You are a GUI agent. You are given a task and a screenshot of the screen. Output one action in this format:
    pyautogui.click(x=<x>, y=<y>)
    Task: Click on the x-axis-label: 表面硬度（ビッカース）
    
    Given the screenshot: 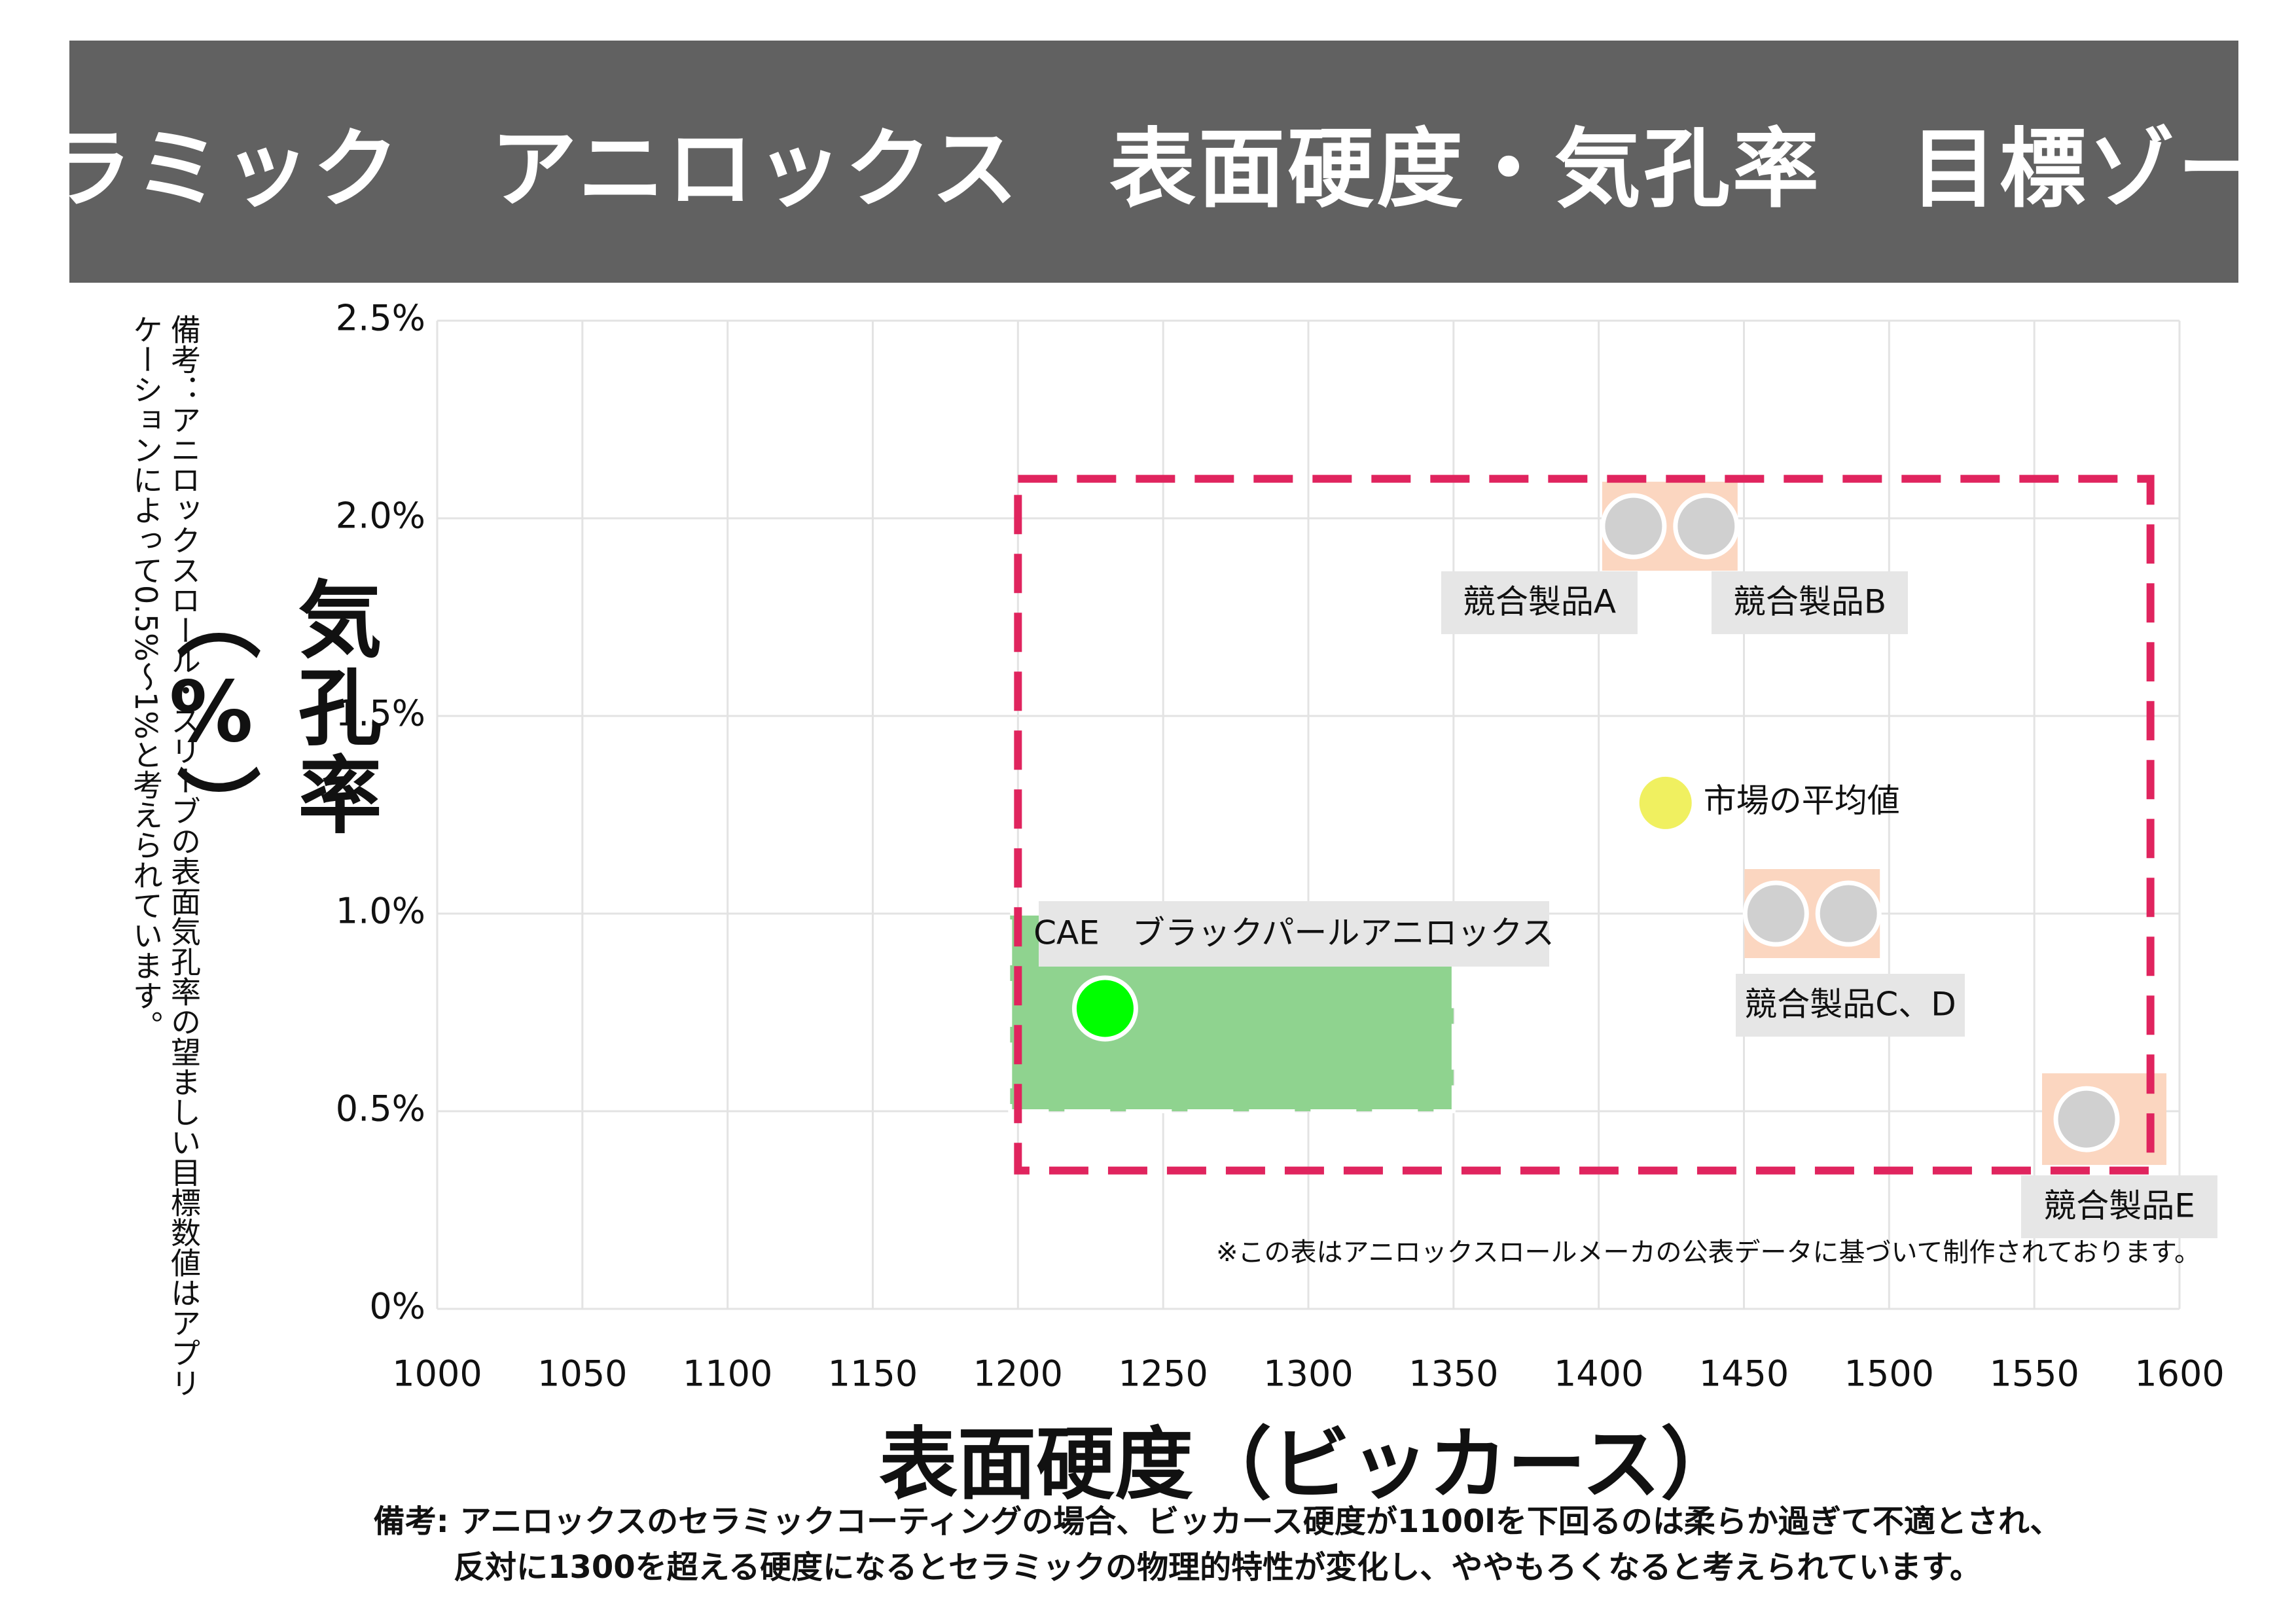 What is the action you would take?
    pyautogui.click(x=1309, y=1465)
    